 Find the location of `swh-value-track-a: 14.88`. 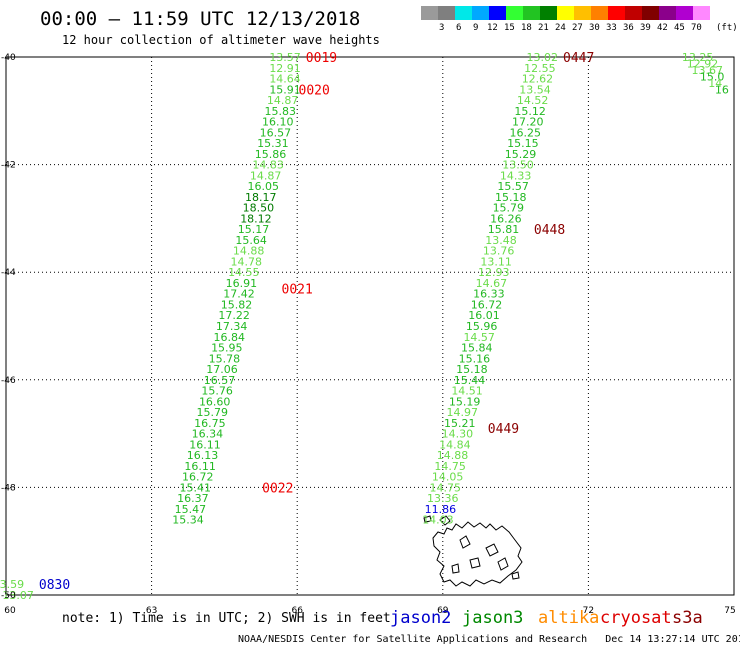

swh-value-track-a: 14.88 is located at coordinates (249, 251).